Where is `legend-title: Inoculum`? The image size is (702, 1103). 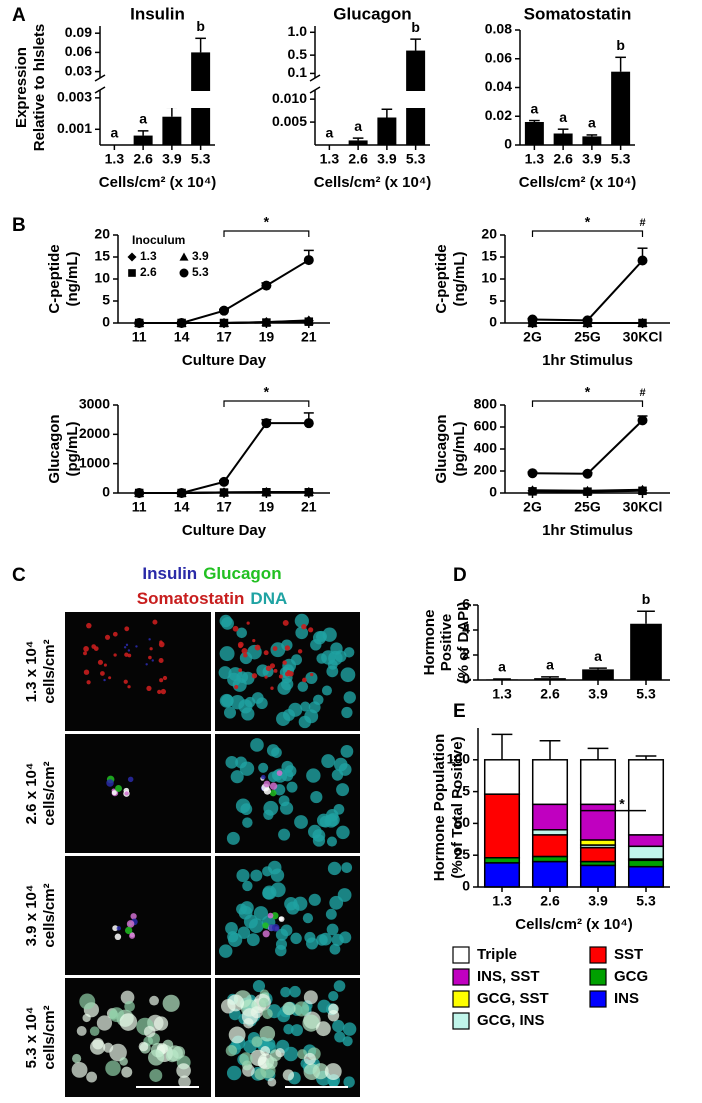 legend-title: Inoculum is located at coordinates (158, 240).